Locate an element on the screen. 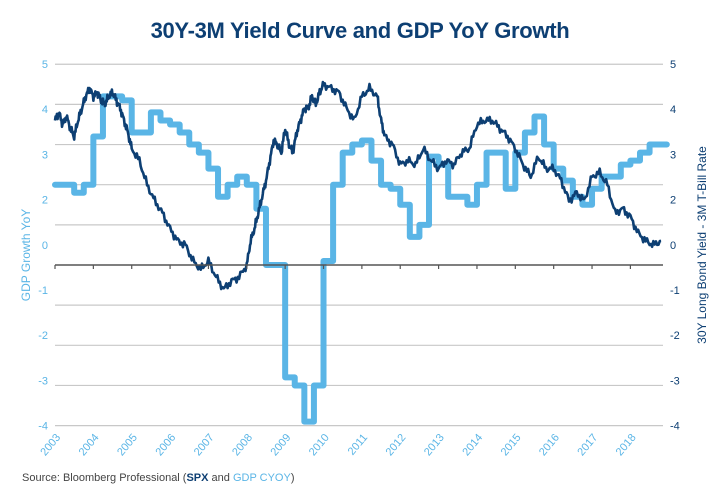 Image resolution: width=720 pixels, height=500 pixels. y-tick-label-left: 5 is located at coordinates (45, 65).